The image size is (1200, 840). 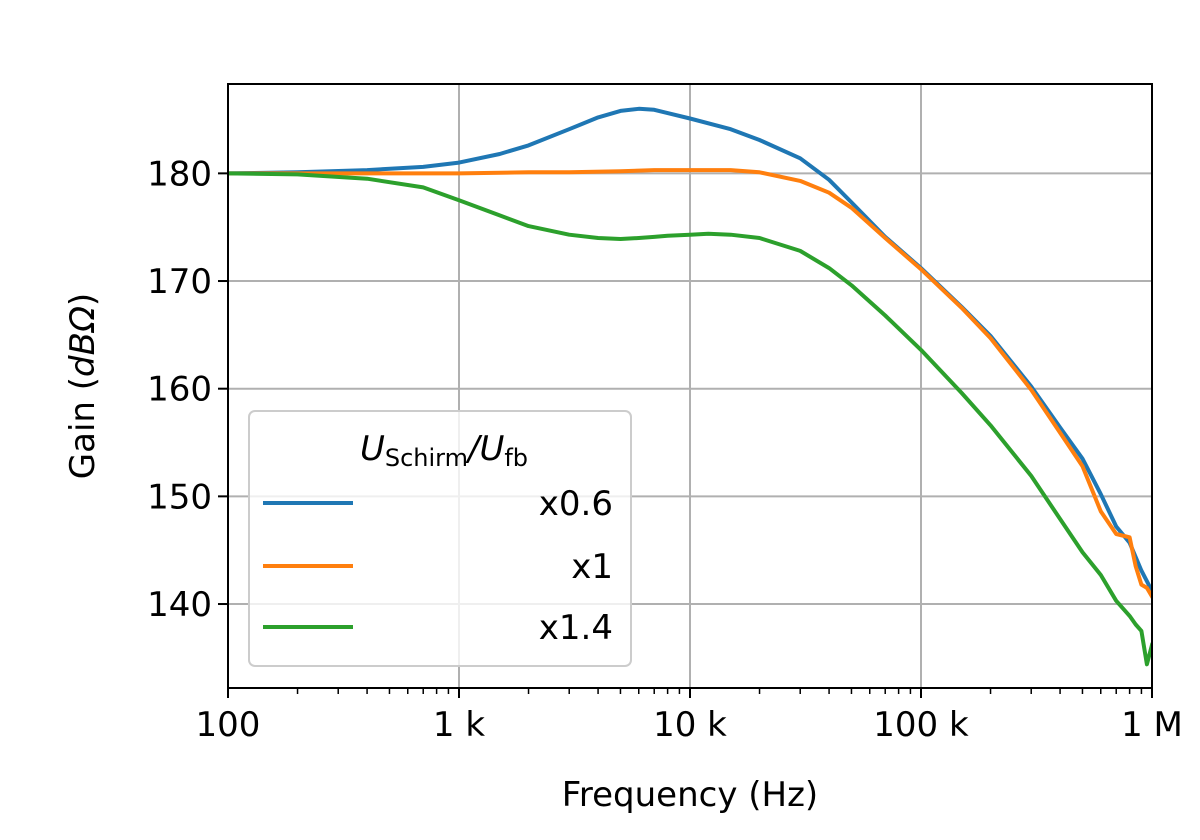 What do you see at coordinates (83, 341) in the screenshot?
I see `y-axis-label-unit: dBΩ` at bounding box center [83, 341].